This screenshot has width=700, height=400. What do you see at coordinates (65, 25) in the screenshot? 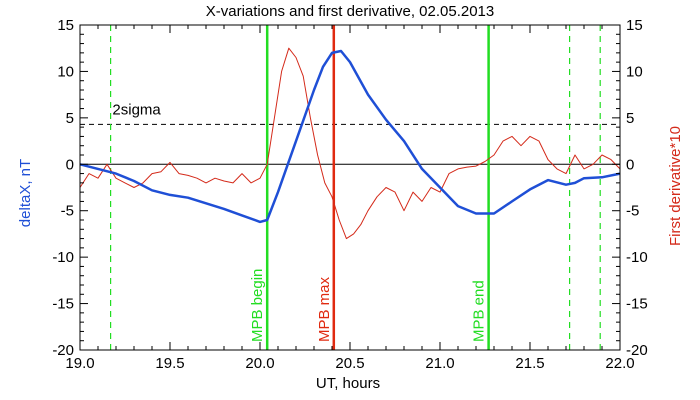
I see `y-tick-label-left-8: 15` at bounding box center [65, 25].